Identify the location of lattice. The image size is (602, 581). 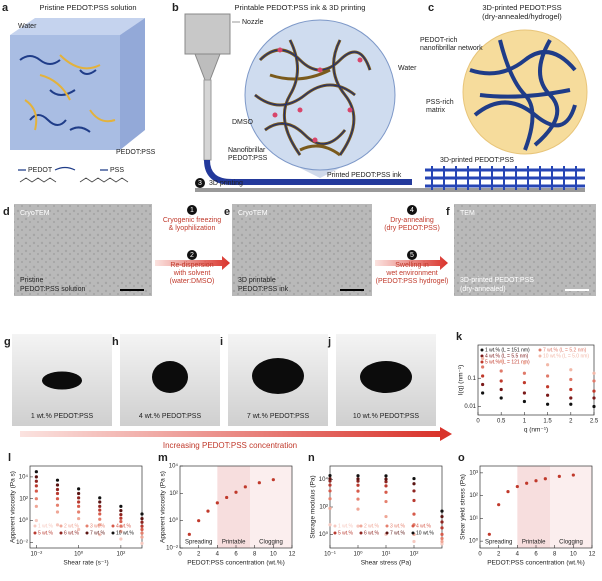
(505, 178).